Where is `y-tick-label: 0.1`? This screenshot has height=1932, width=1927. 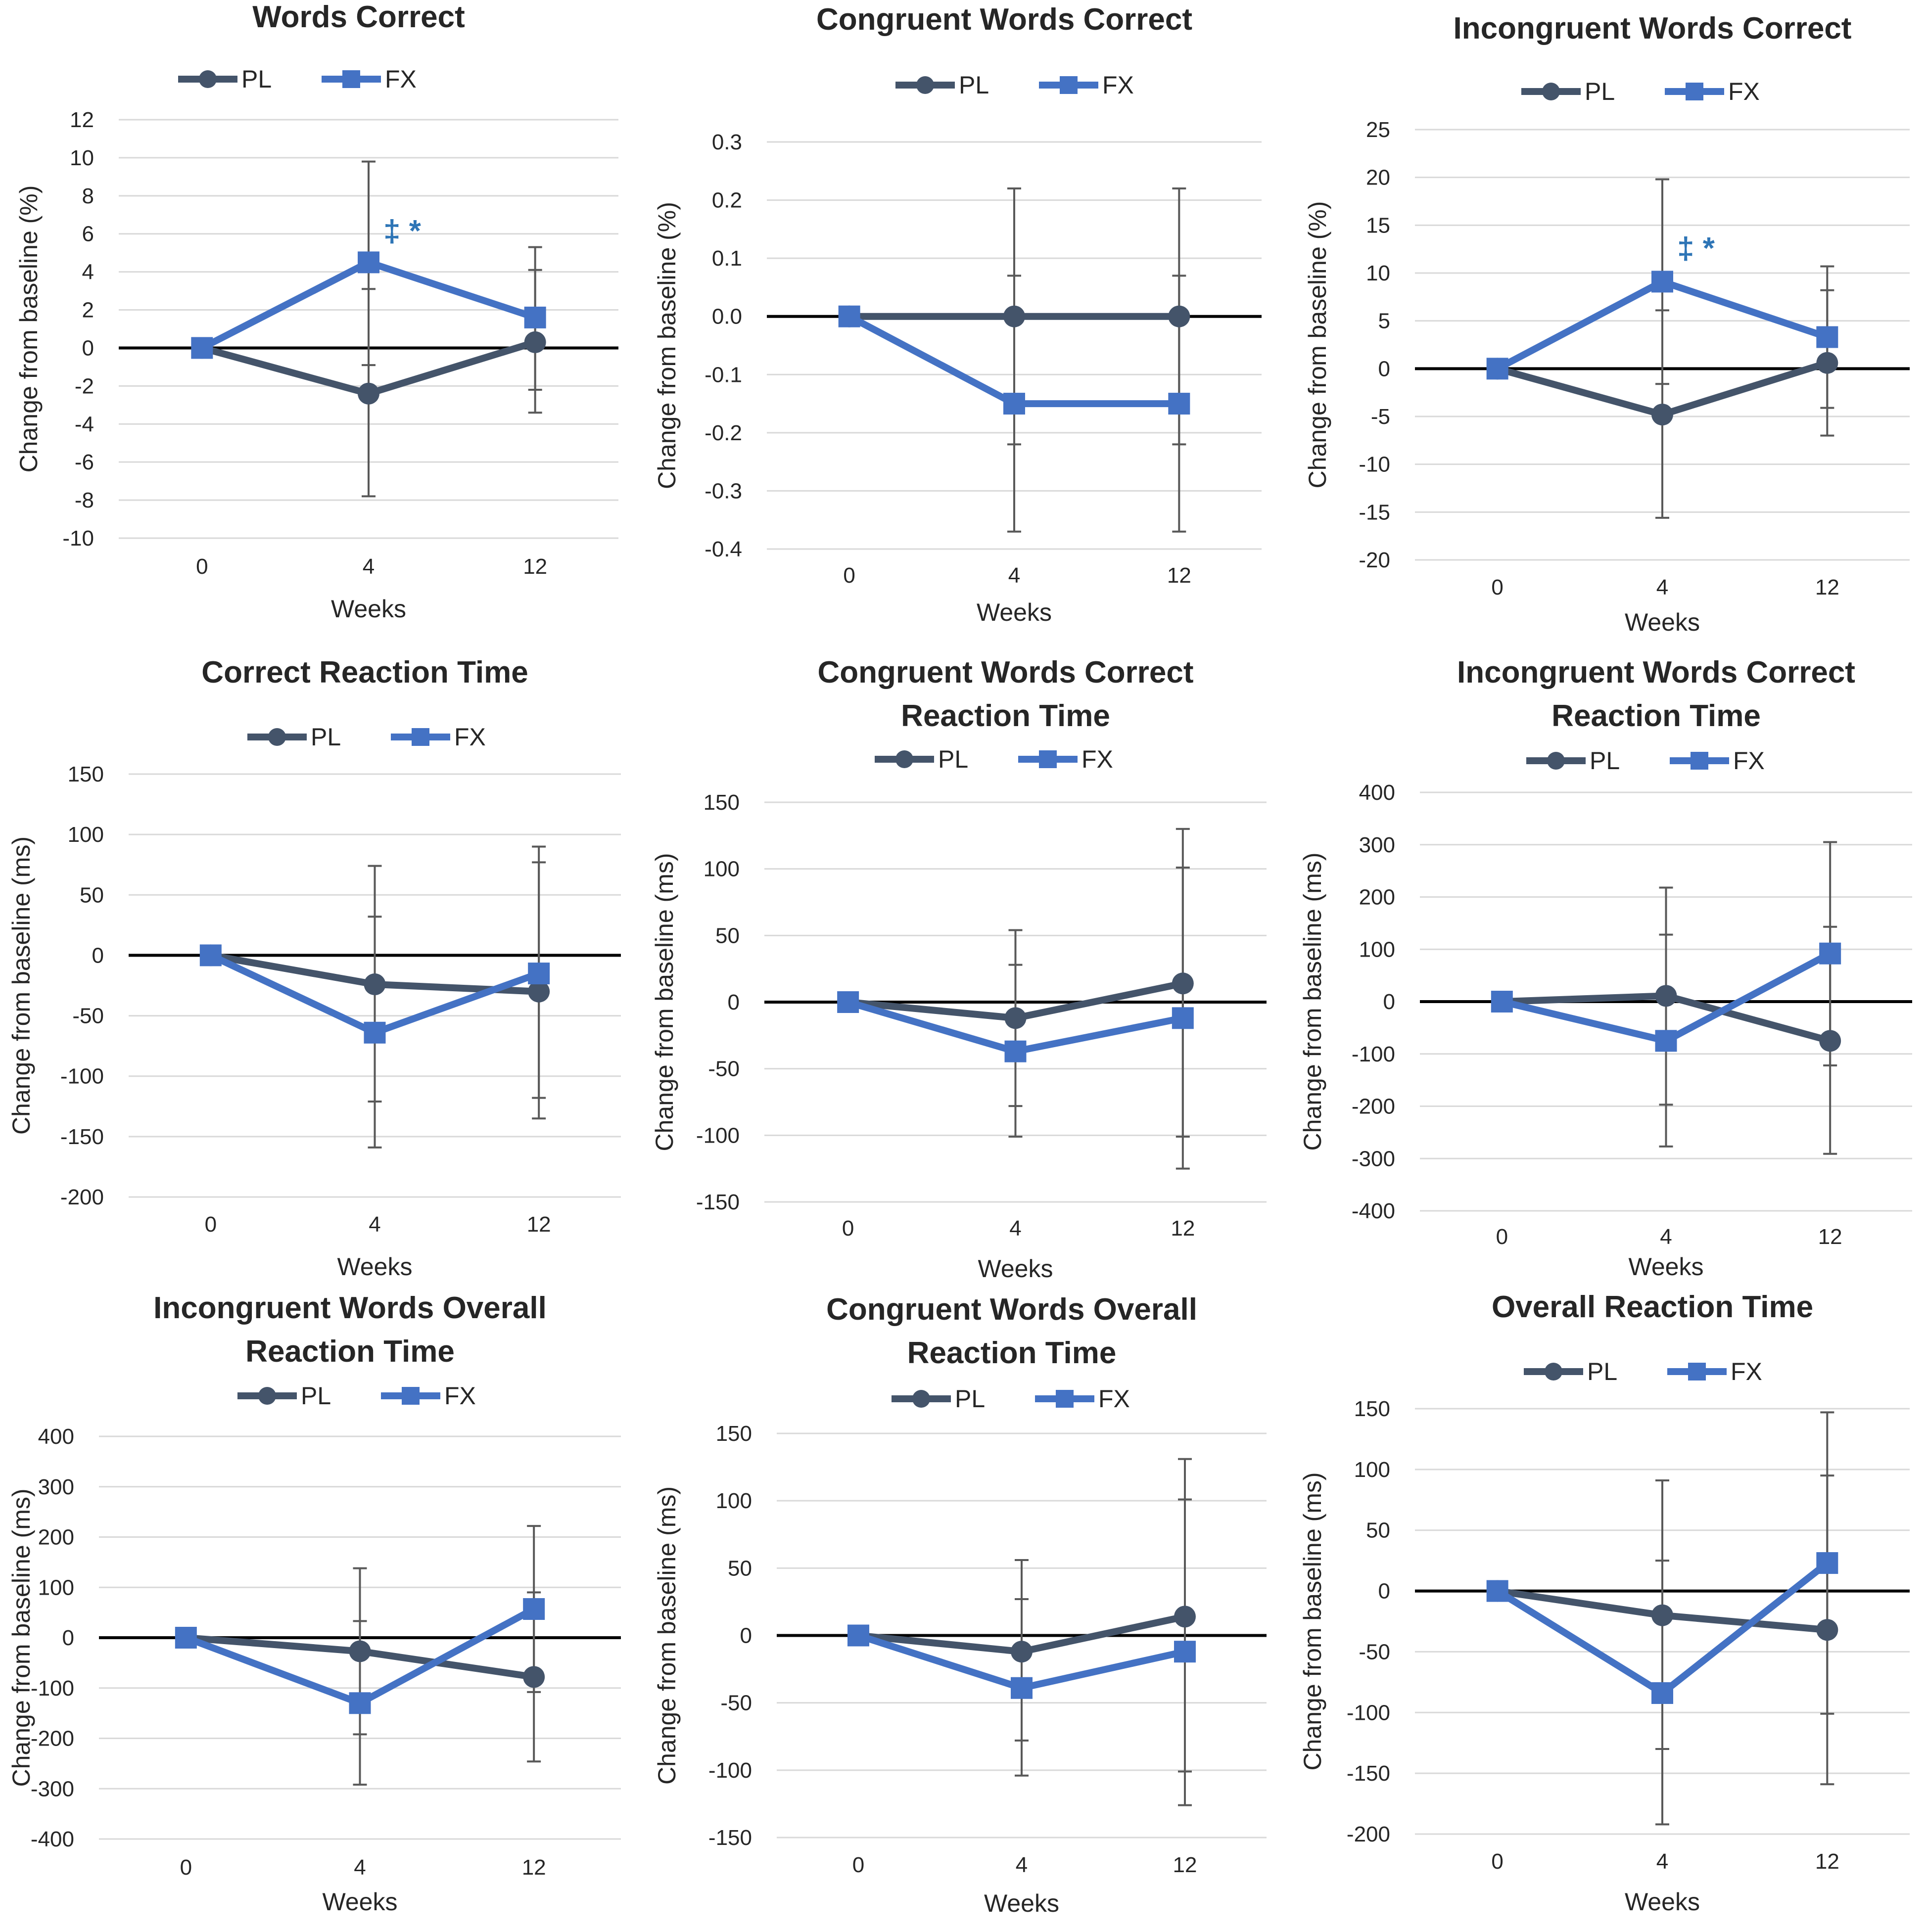
y-tick-label: 0.1 is located at coordinates (727, 259).